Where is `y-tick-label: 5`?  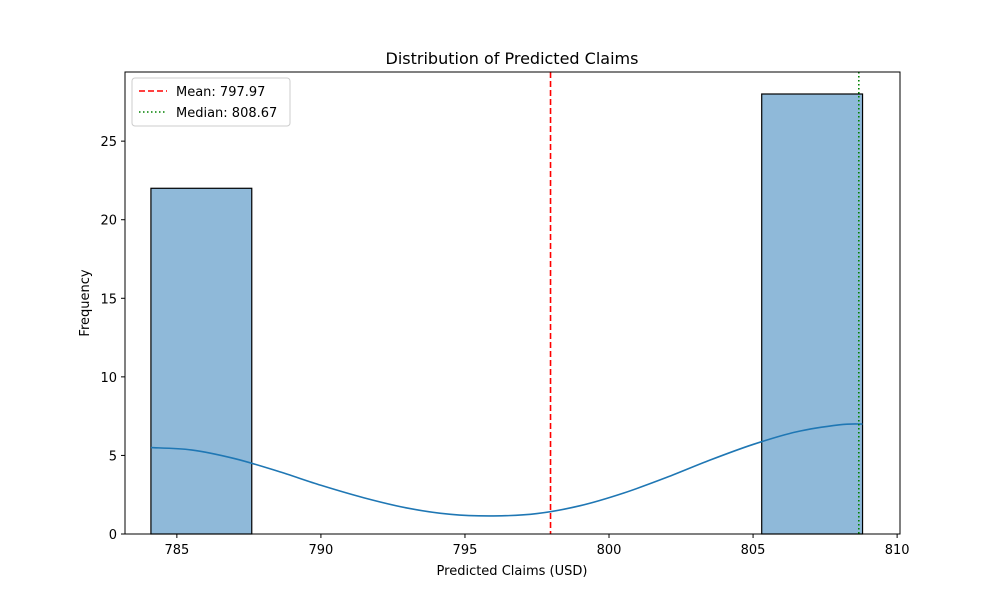 y-tick-label: 5 is located at coordinates (113, 456).